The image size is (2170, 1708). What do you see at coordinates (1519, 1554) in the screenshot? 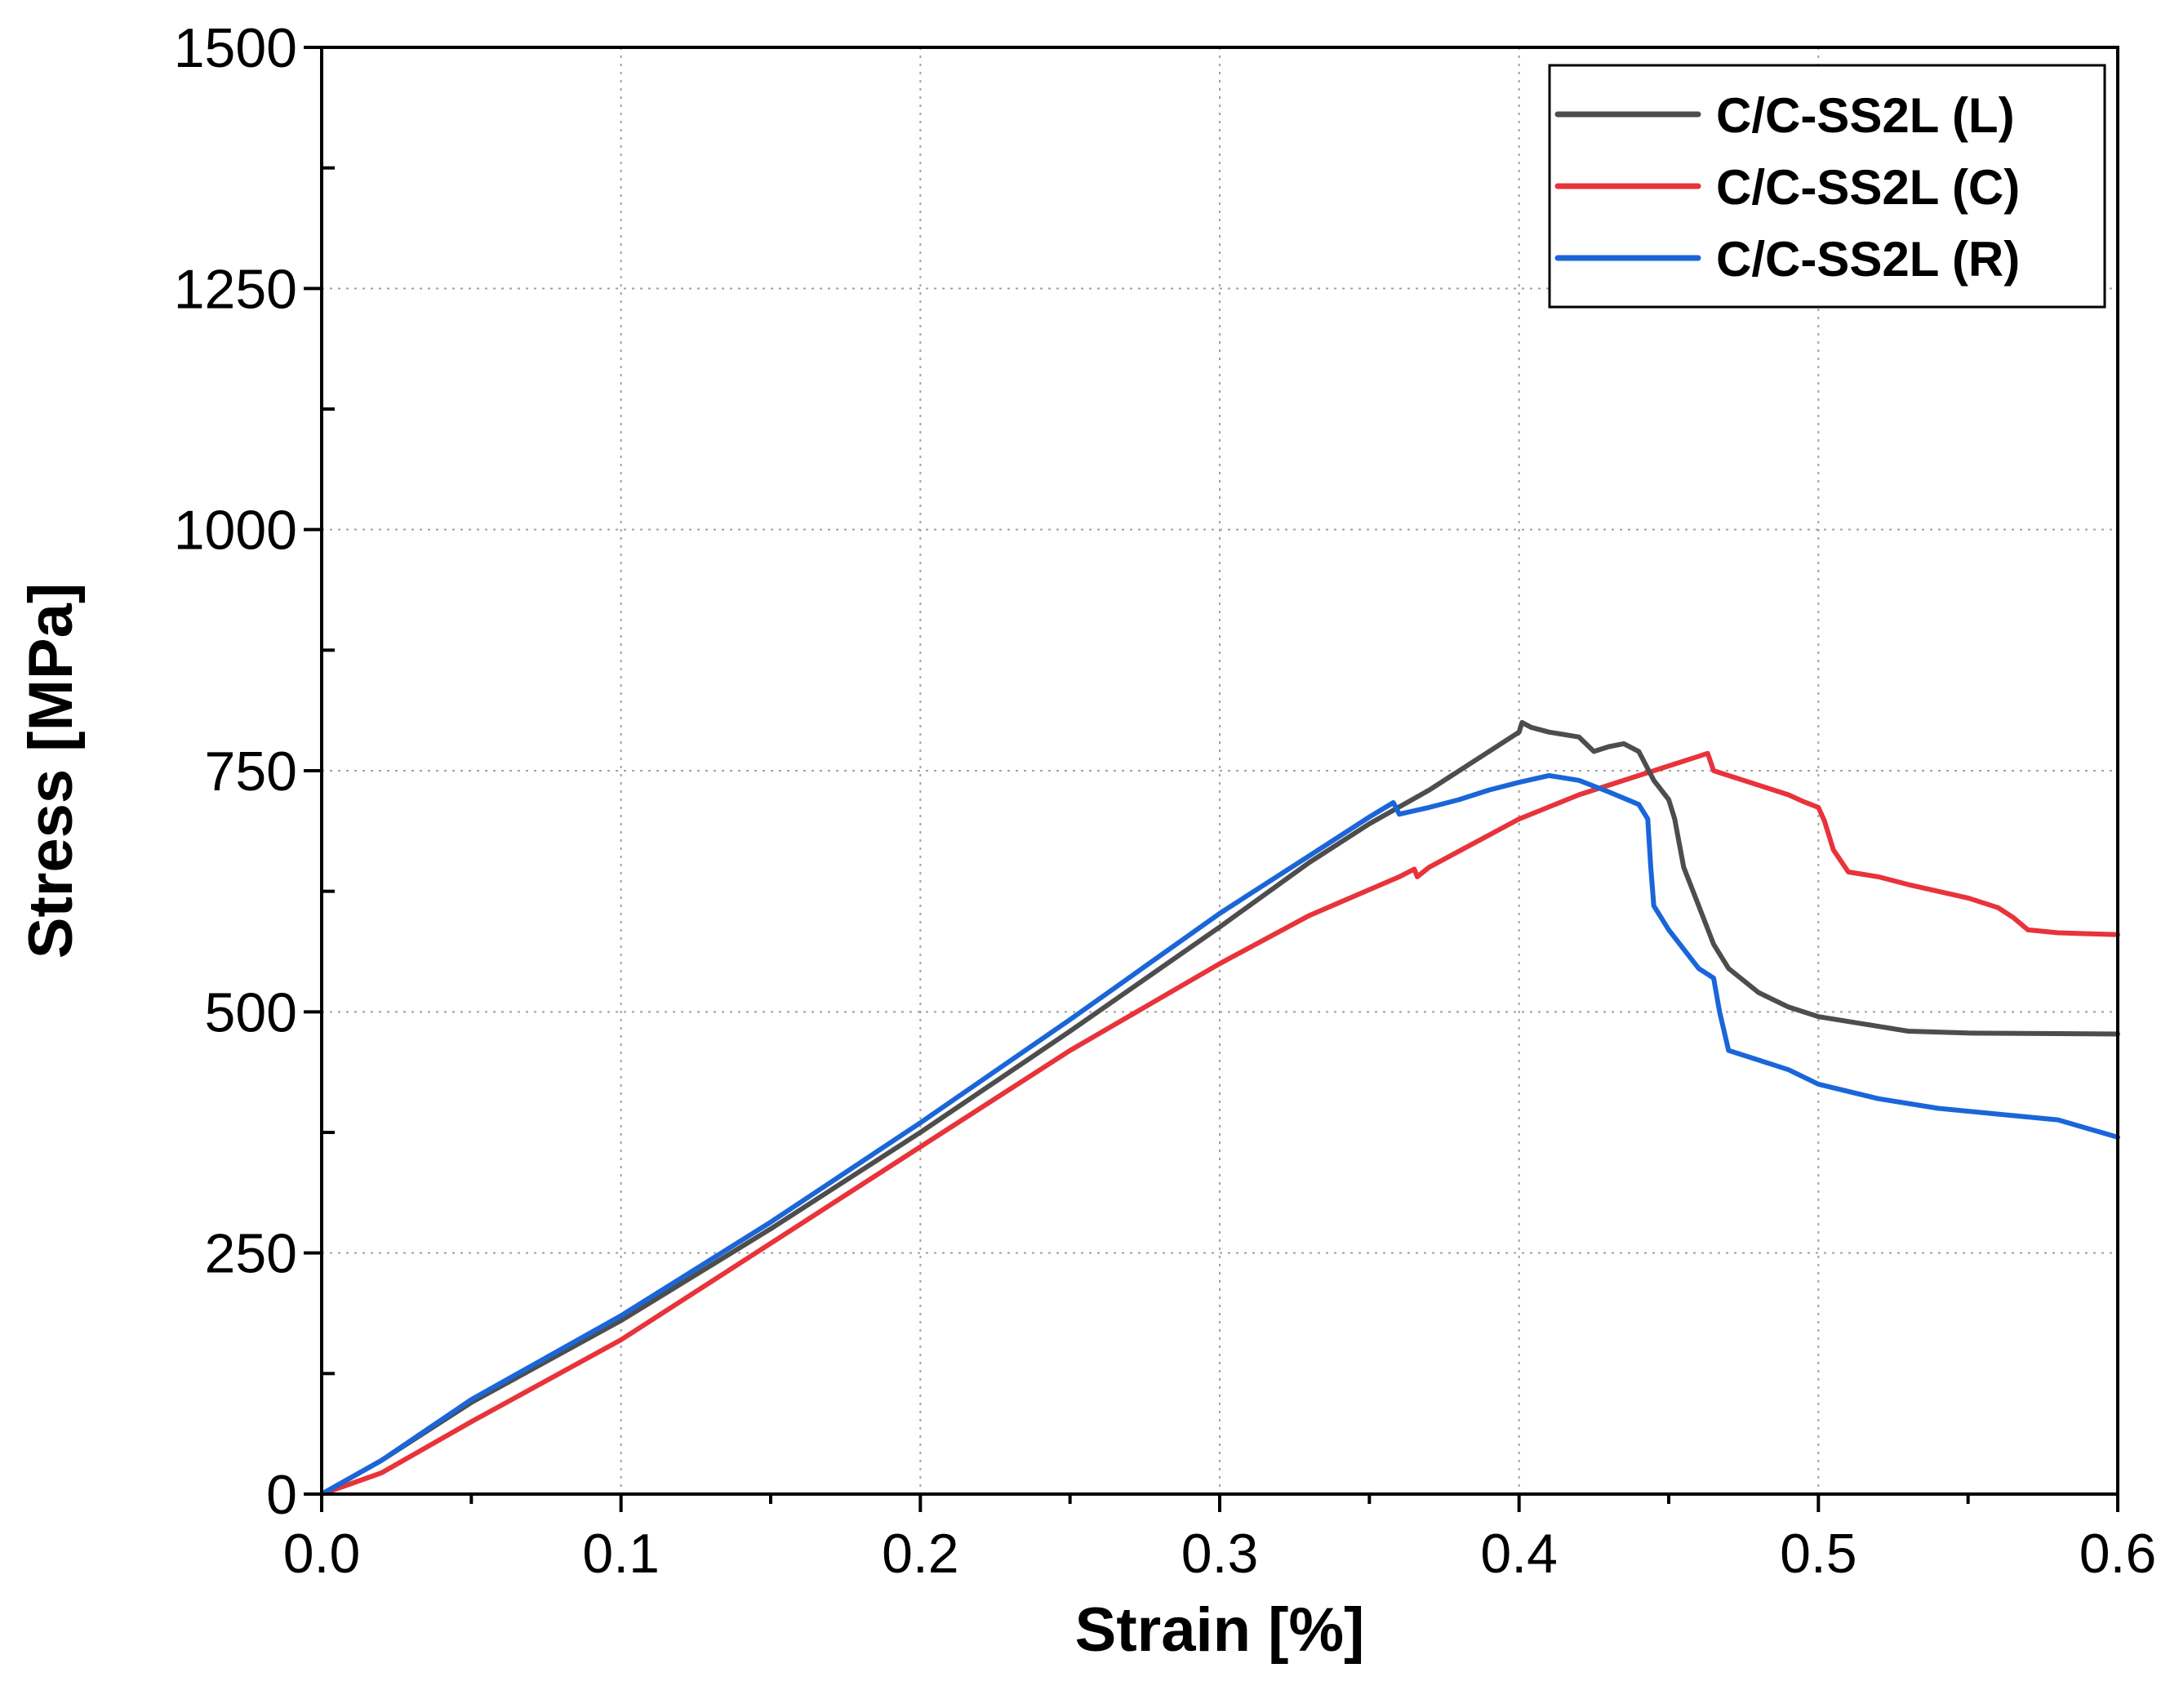
I see `x-tick-label: 0.4` at bounding box center [1519, 1554].